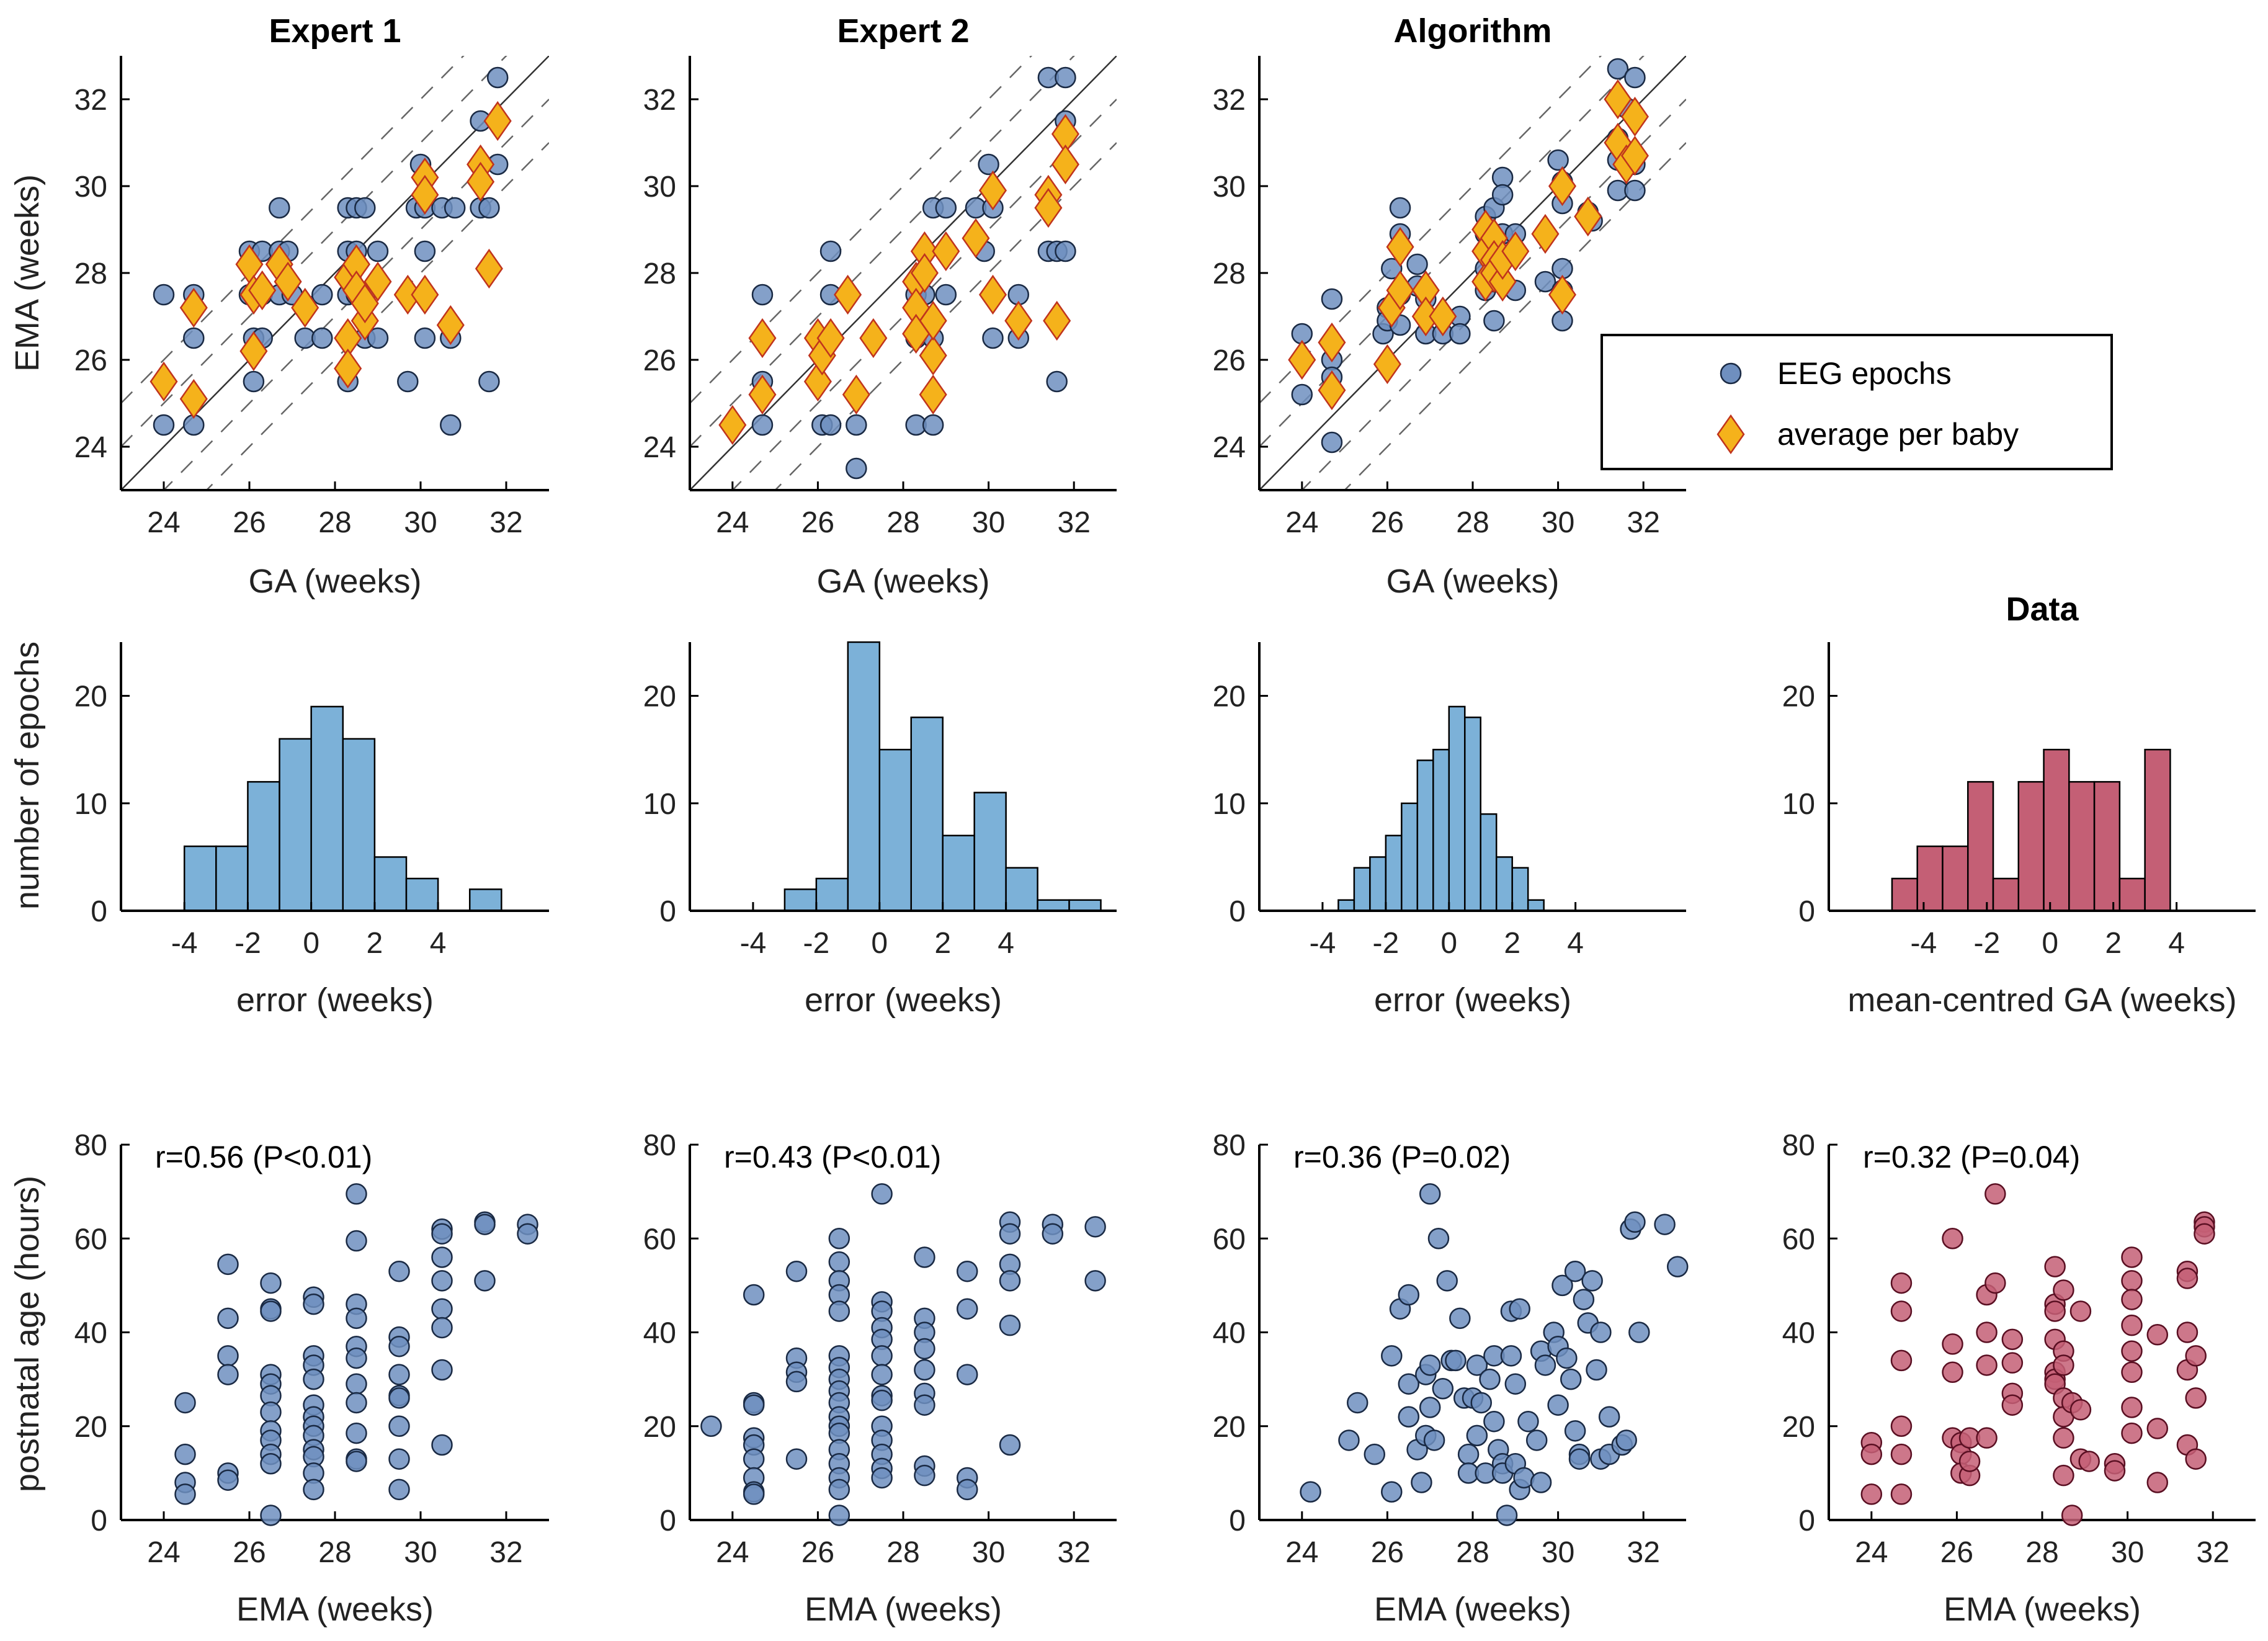 The height and width of the screenshot is (1641, 2268). Describe the element at coordinates (1229, 447) in the screenshot. I see `y-tick-label: 24` at that location.